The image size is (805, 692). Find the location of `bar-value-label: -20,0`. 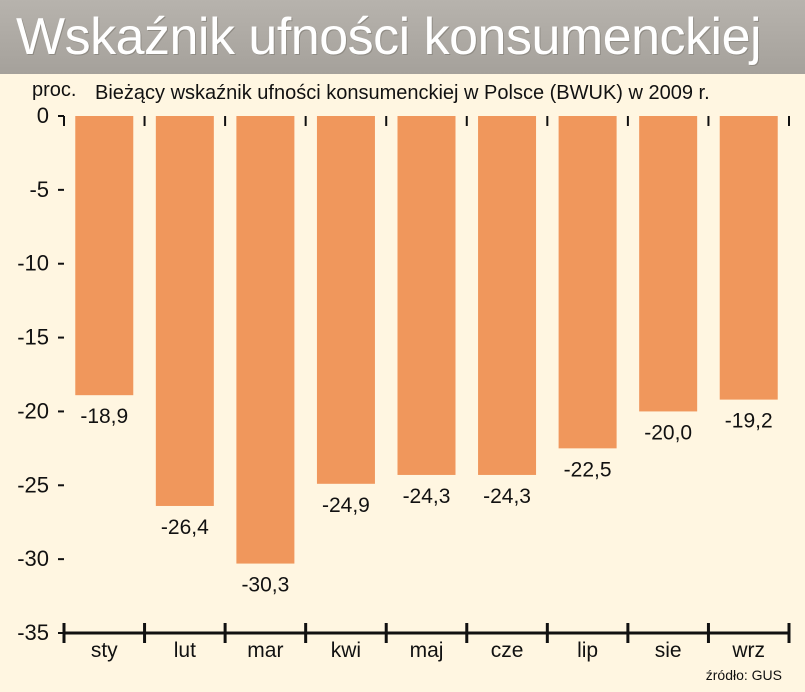

bar-value-label: -20,0 is located at coordinates (668, 432).